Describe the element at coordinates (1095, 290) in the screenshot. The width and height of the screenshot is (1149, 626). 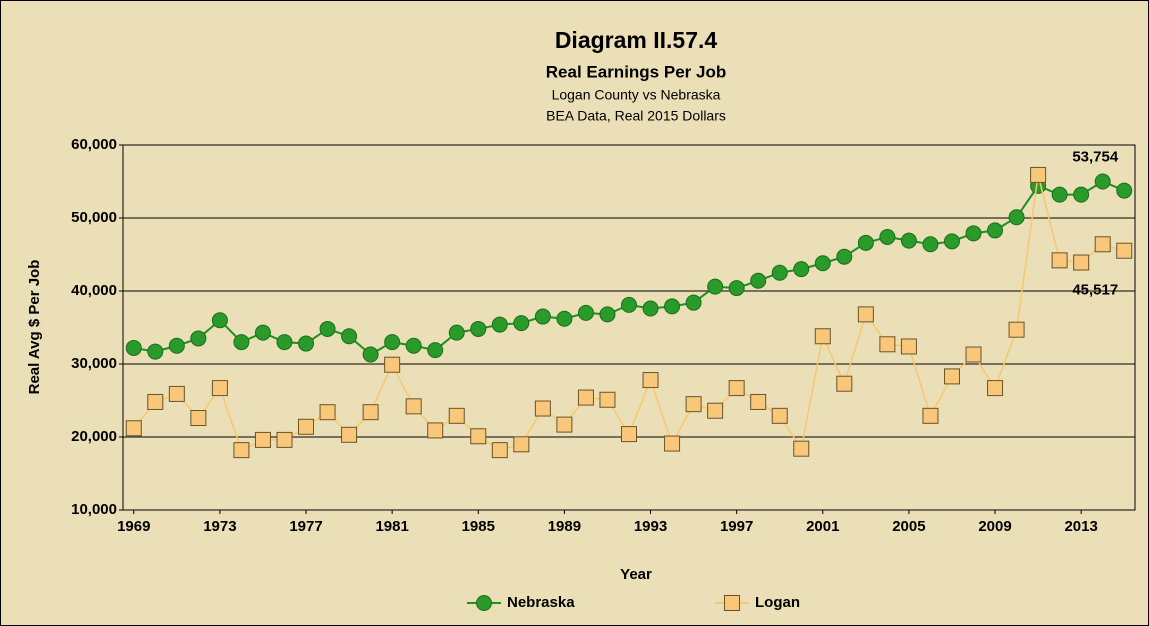
I see `data-label: 45,517` at that location.